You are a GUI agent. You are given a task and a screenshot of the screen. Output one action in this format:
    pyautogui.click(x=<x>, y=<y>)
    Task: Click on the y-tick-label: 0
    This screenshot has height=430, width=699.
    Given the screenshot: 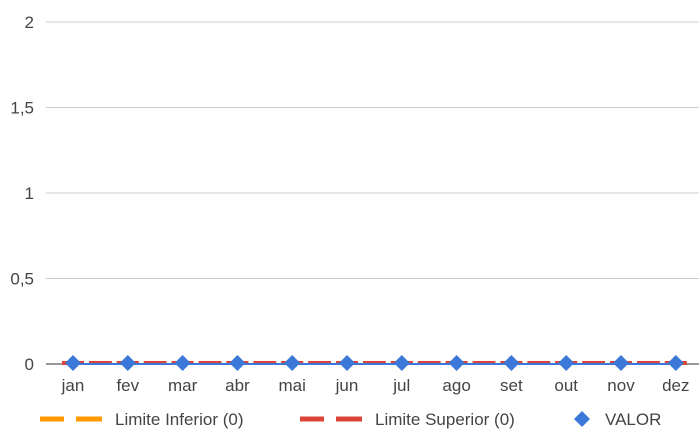 What is the action you would take?
    pyautogui.click(x=29, y=364)
    